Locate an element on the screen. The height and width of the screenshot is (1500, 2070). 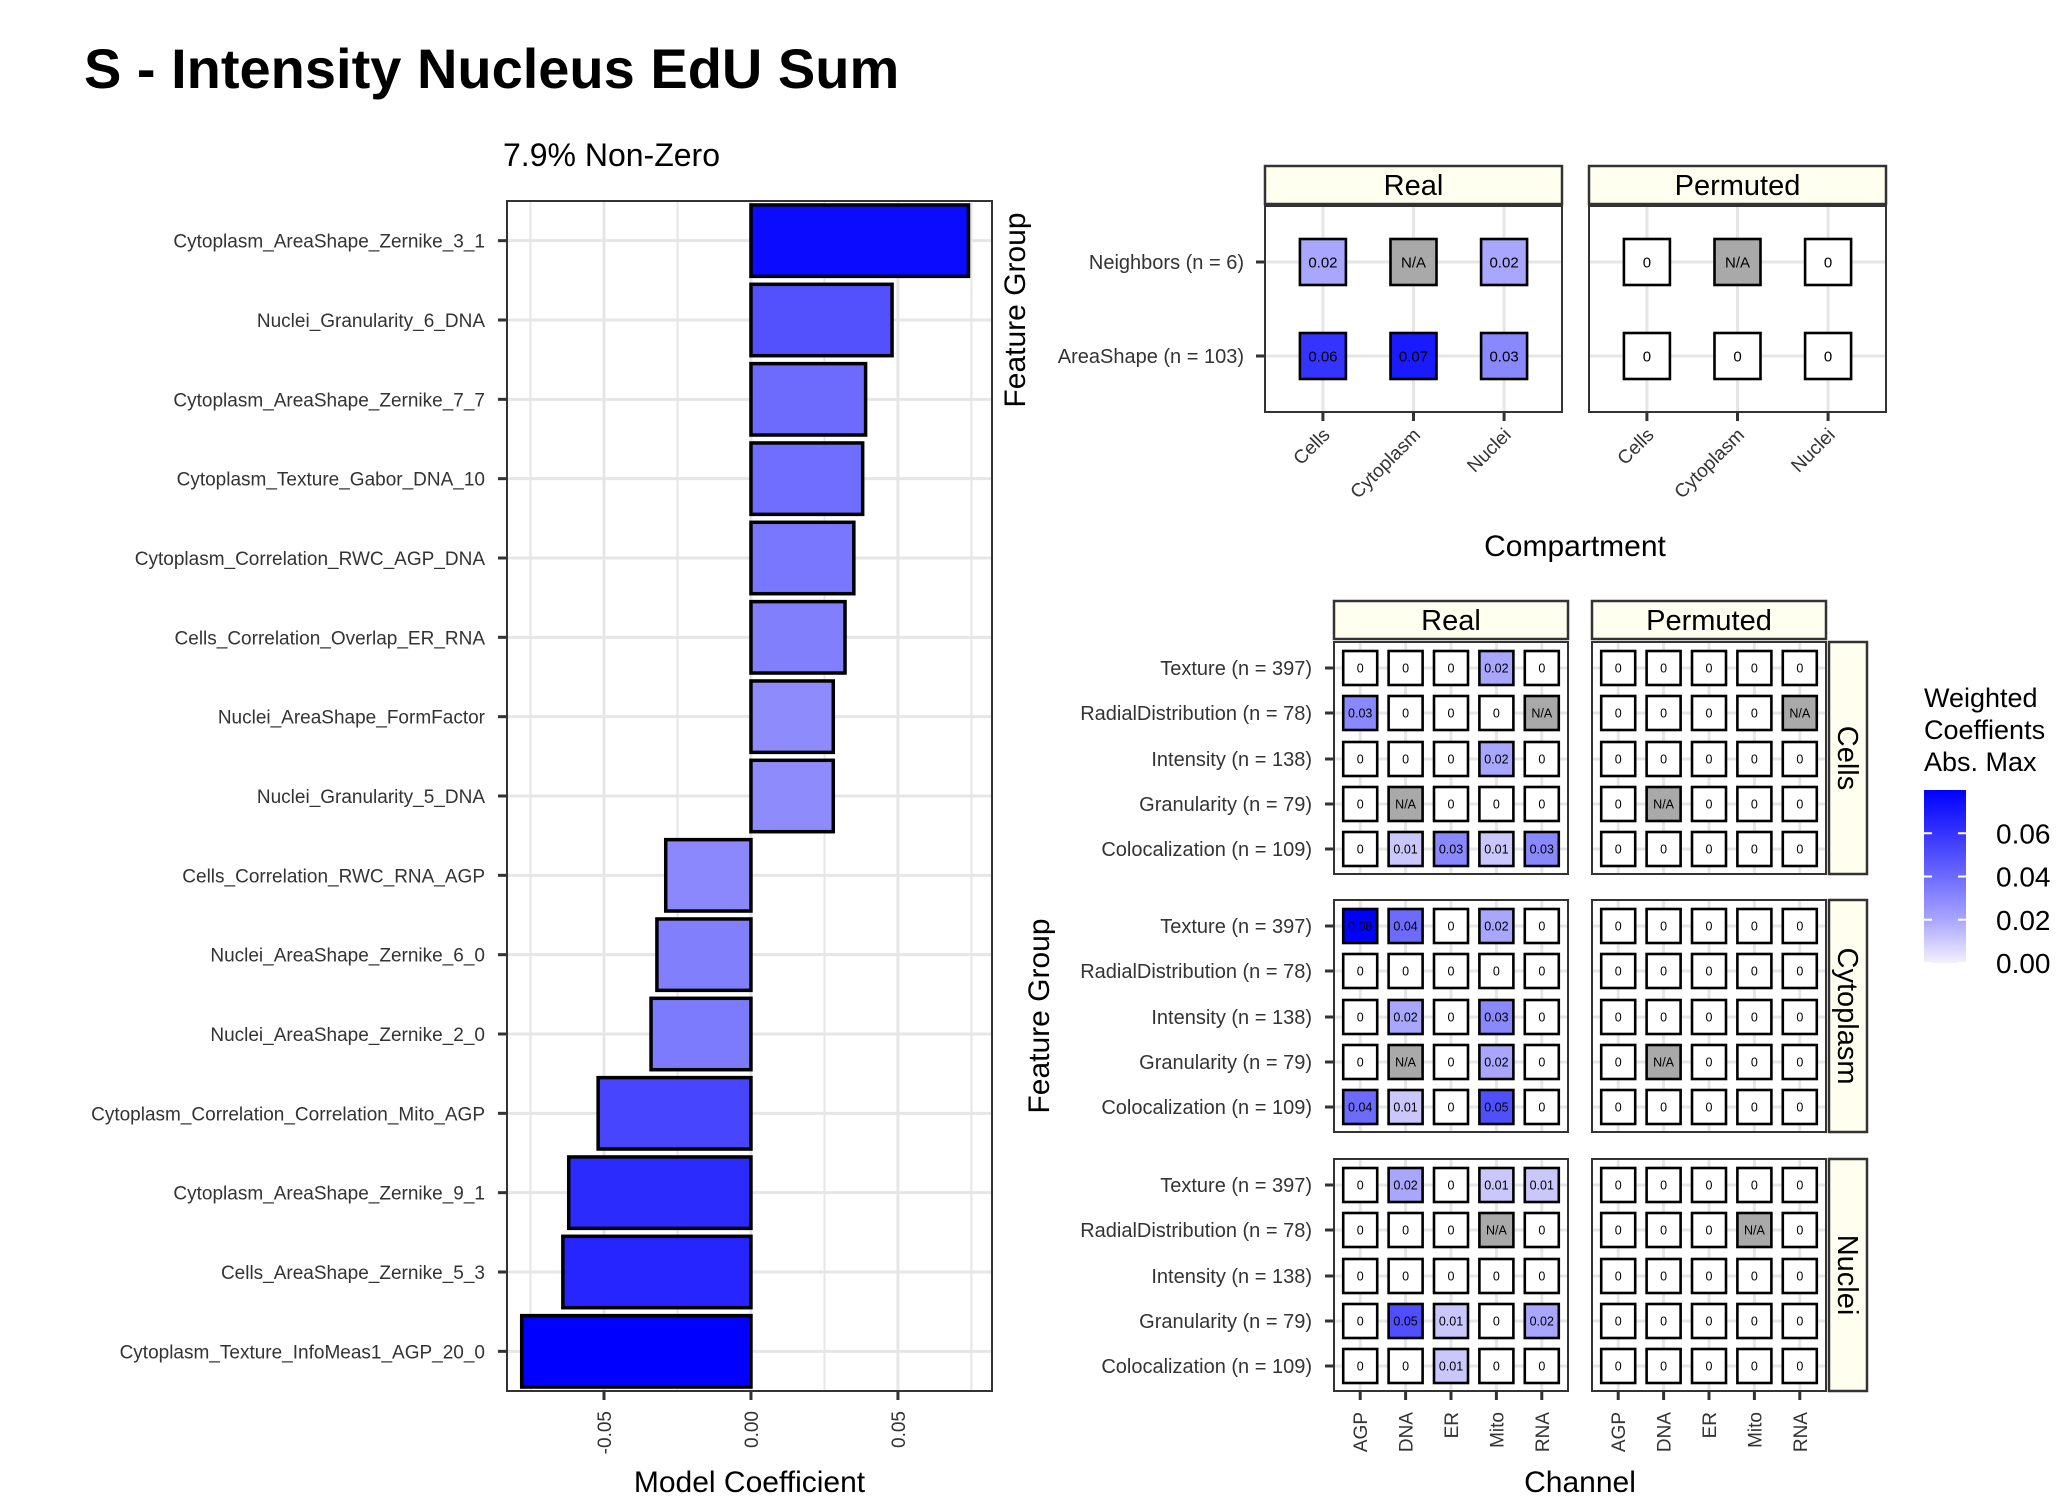
facet-border is located at coordinates (1709, 1016).